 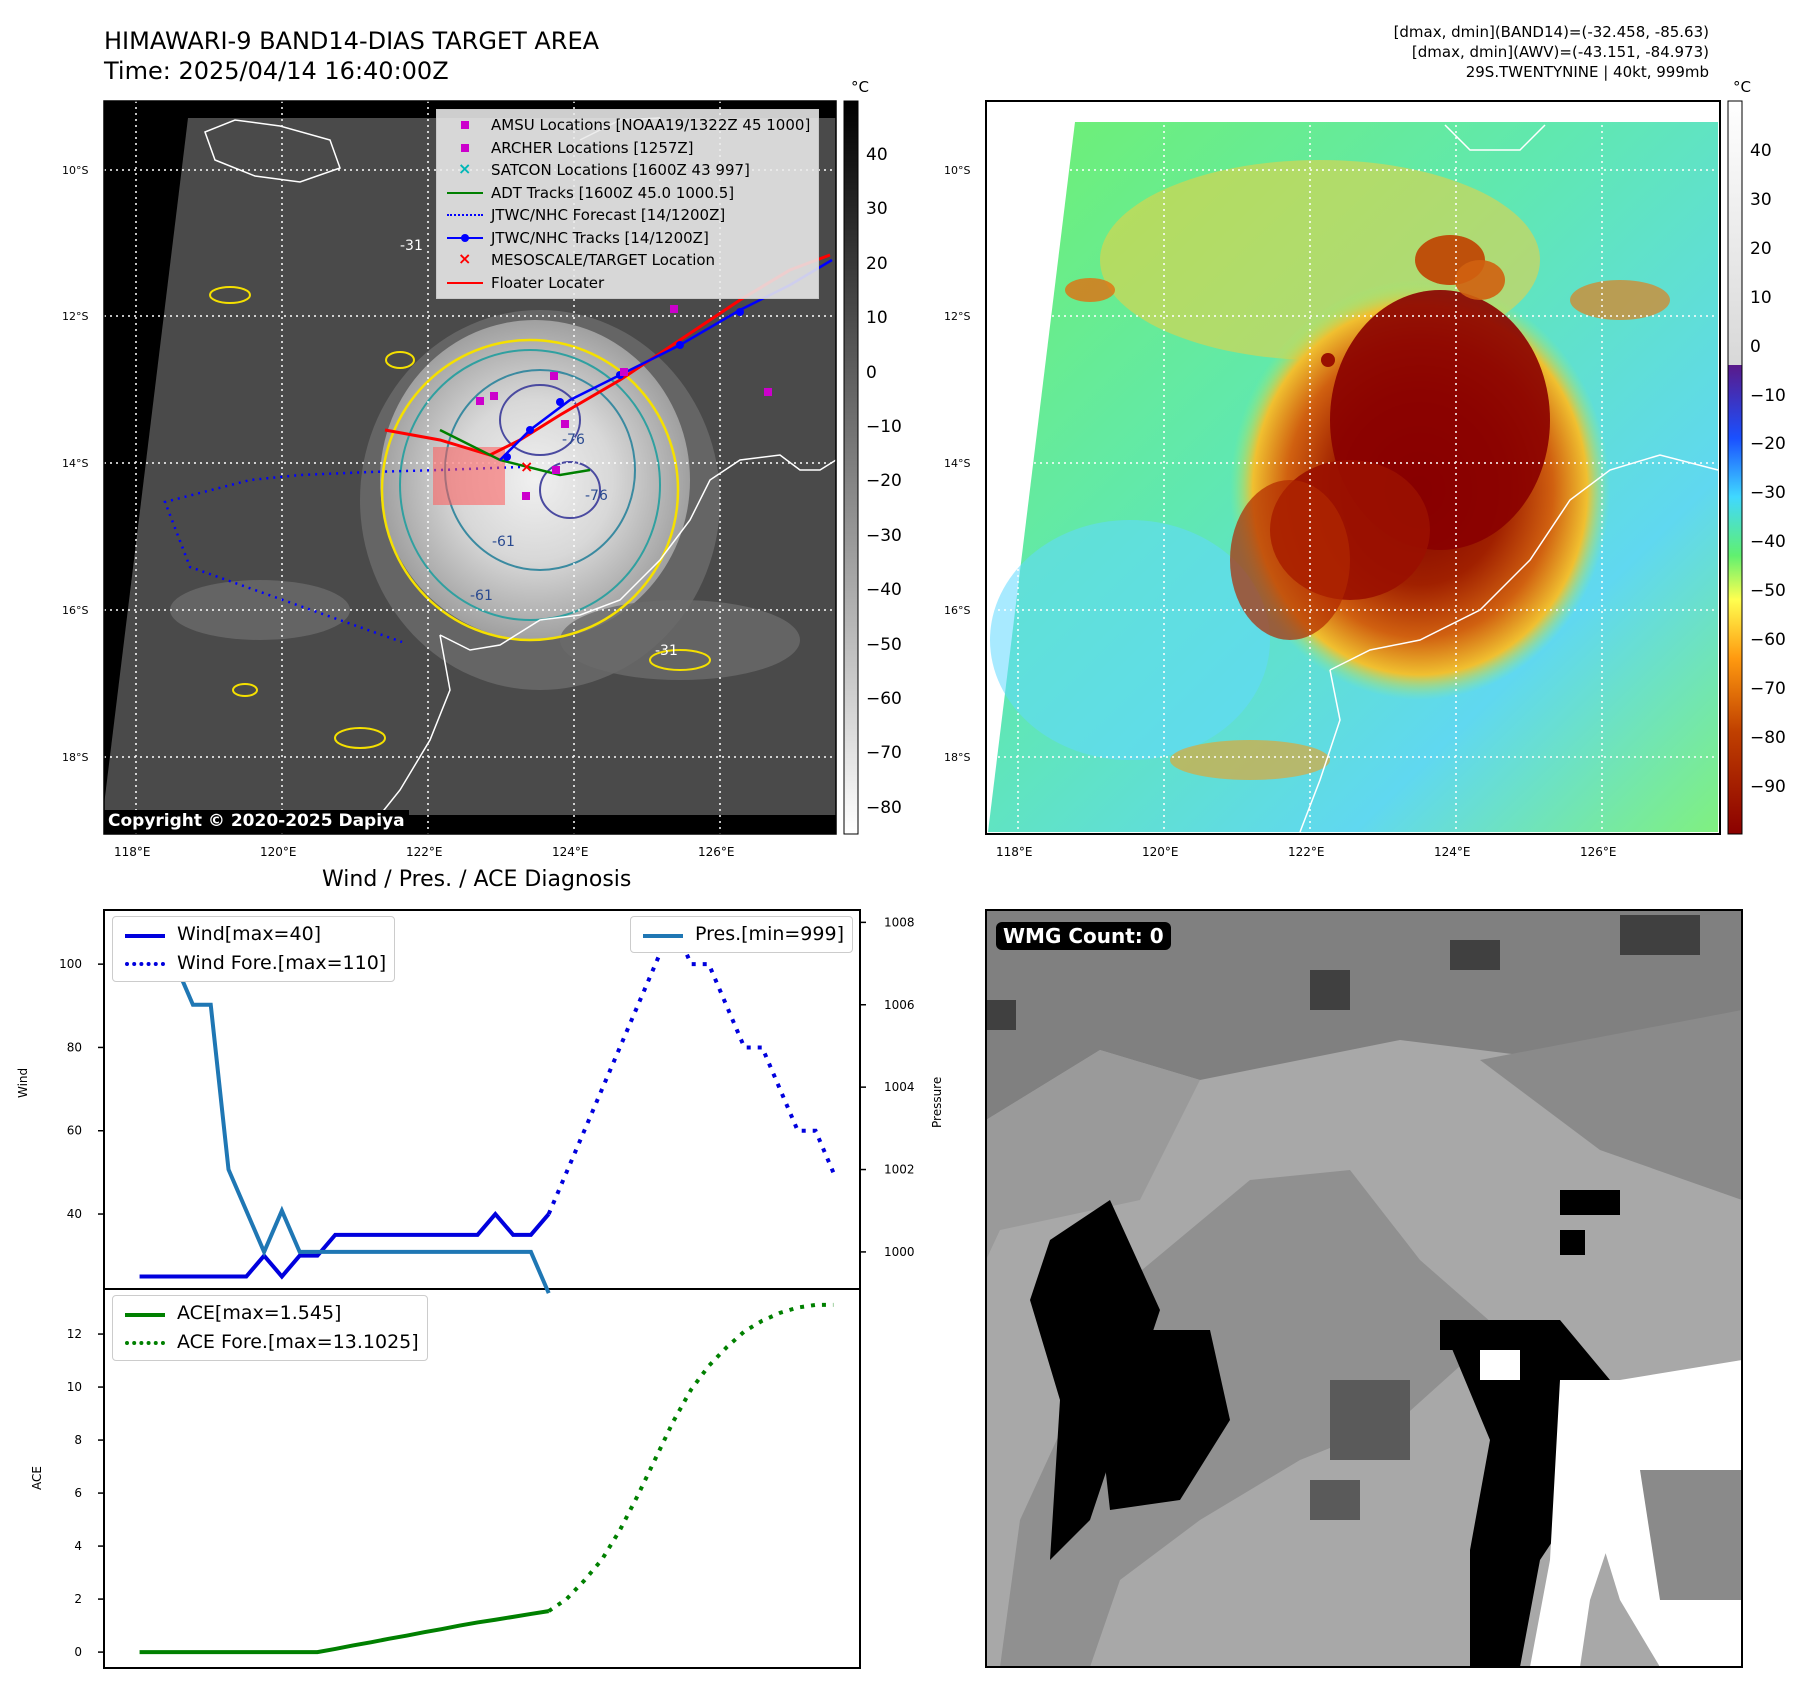 What do you see at coordinates (78, 1652) in the screenshot?
I see `tick-label: 0` at bounding box center [78, 1652].